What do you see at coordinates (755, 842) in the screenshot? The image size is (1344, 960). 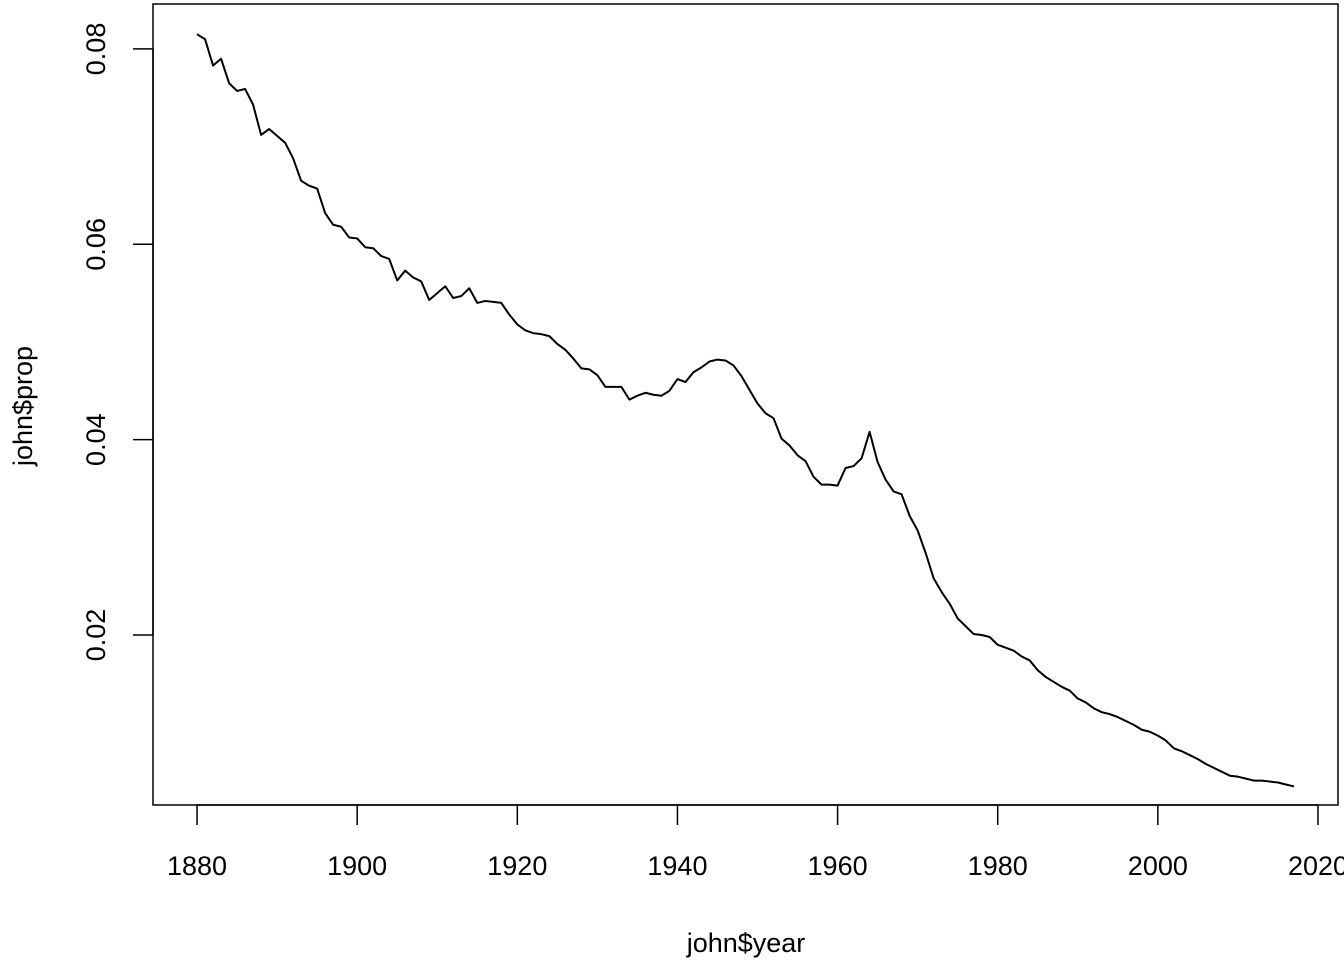 I see `x-axis: 1880 1900 1920 1940 1960 1980 2000 2020` at bounding box center [755, 842].